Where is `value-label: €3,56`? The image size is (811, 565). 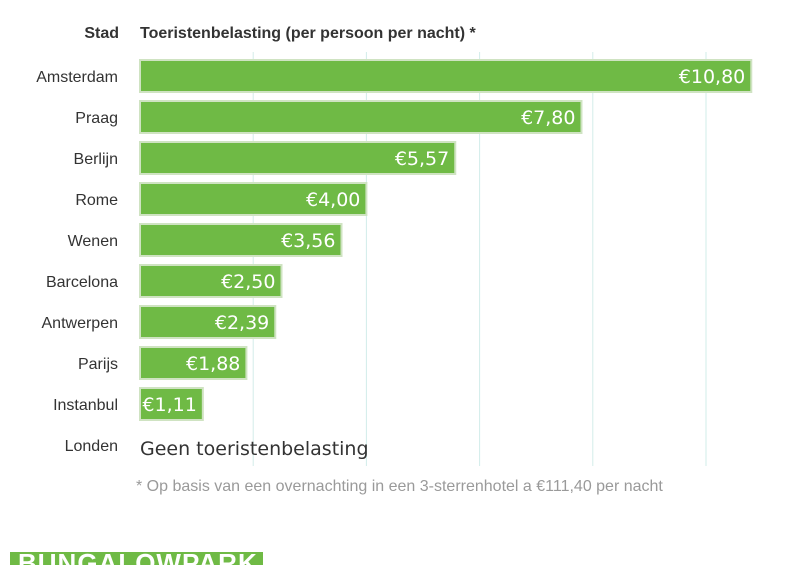 value-label: €3,56 is located at coordinates (308, 241).